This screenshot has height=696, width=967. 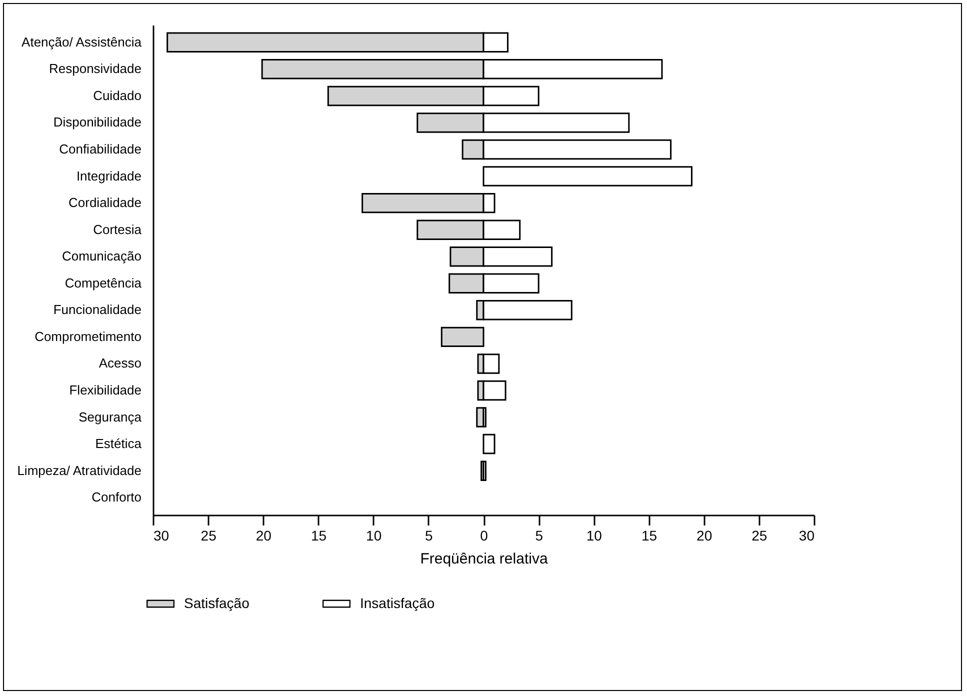 I want to click on x-tick-label: 0, so click(x=484, y=536).